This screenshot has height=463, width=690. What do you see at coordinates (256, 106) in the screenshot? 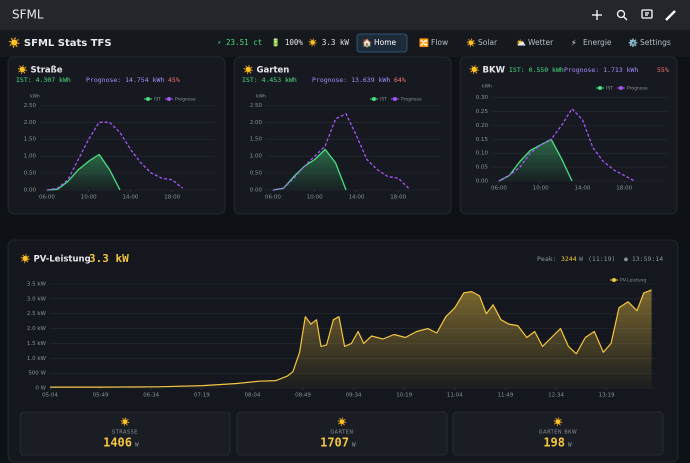
I see `y-tick-label: 2.50` at bounding box center [256, 106].